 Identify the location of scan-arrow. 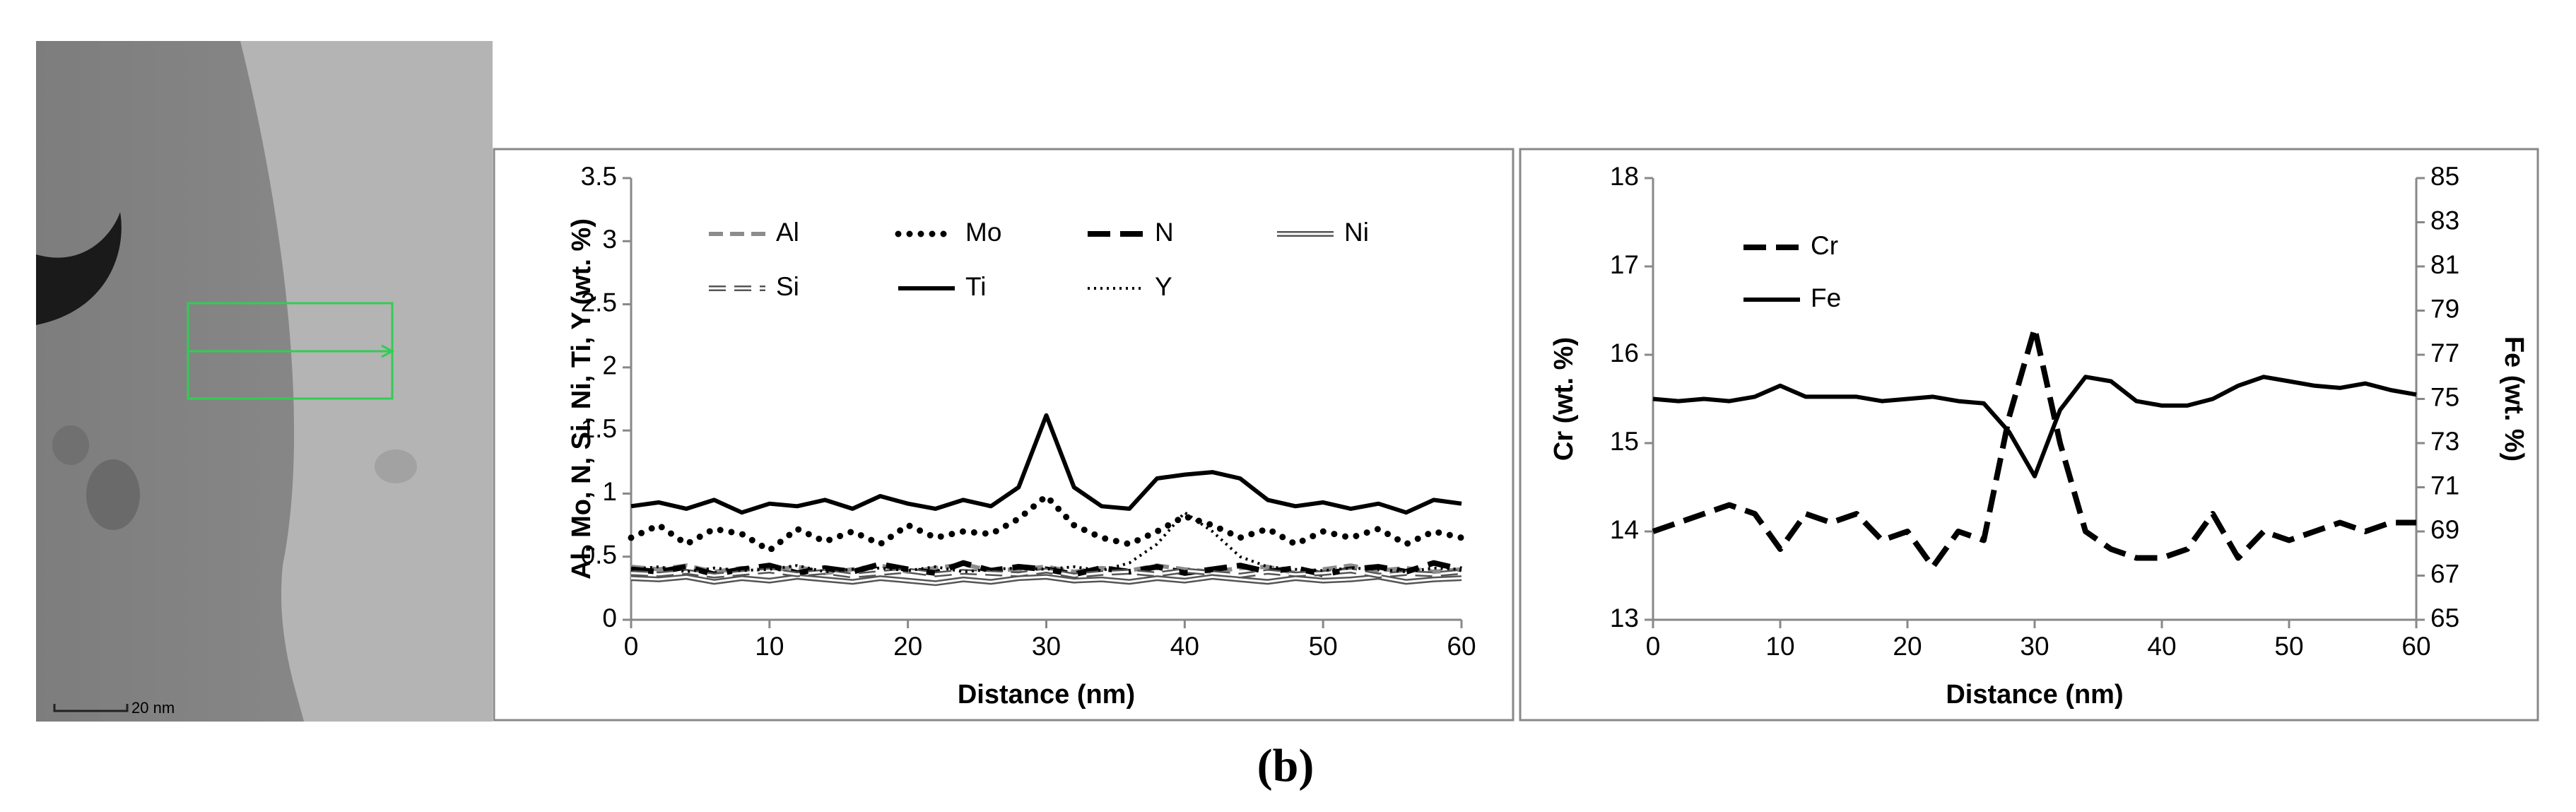
(388, 351).